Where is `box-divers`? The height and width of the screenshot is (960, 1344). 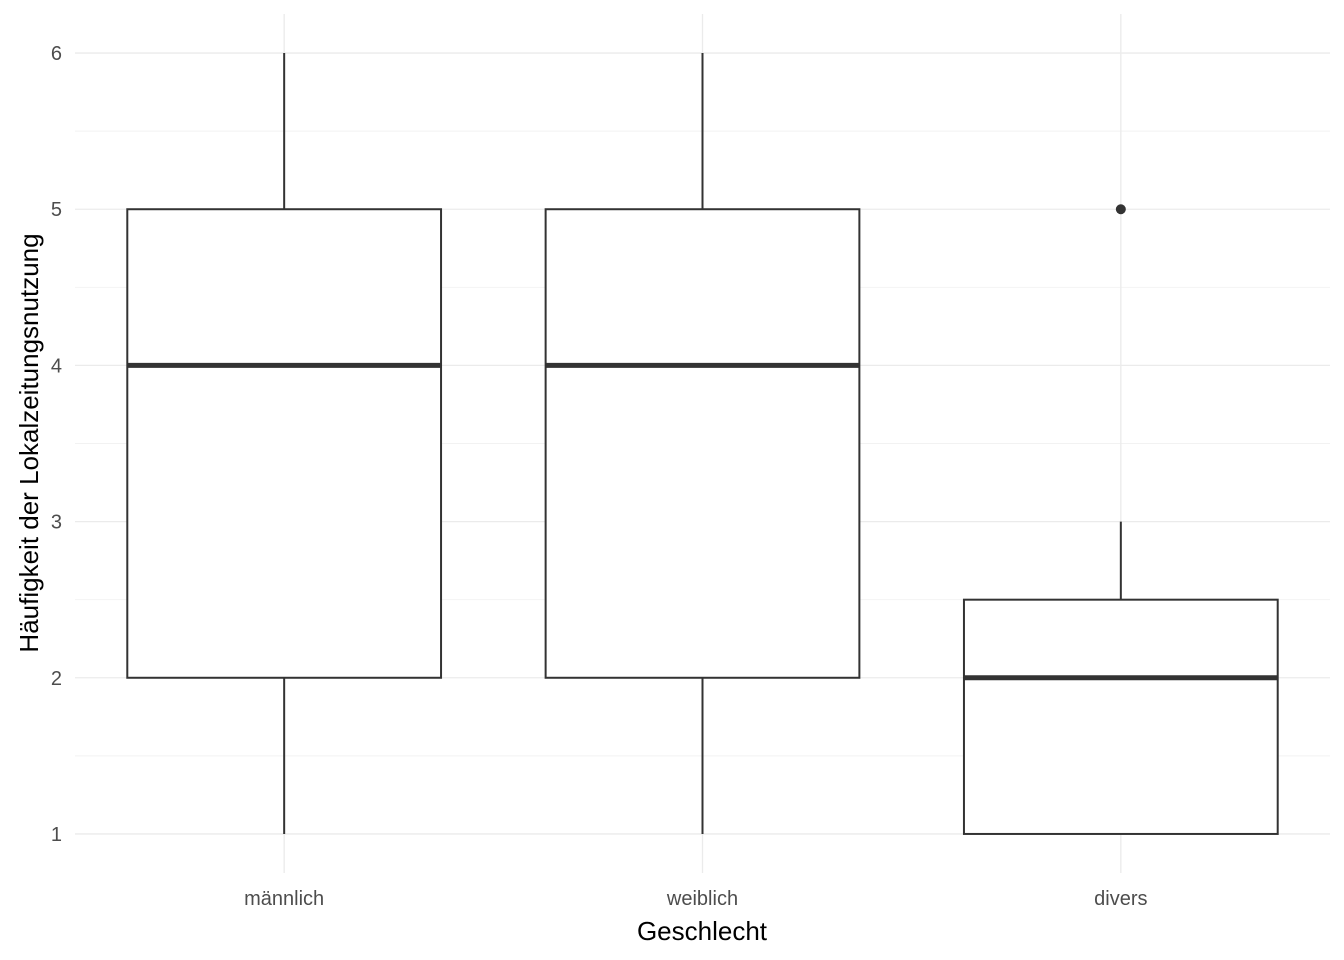 box-divers is located at coordinates (1120, 716).